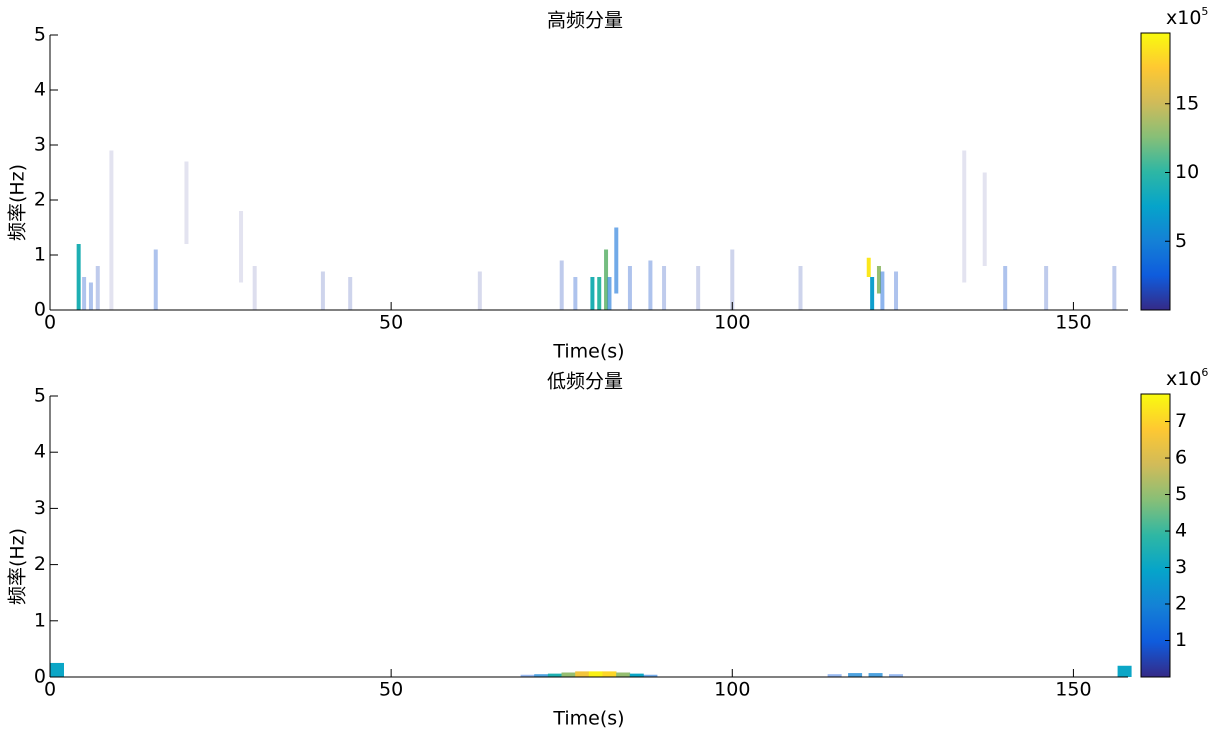 The height and width of the screenshot is (732, 1224). I want to click on colorbar-tick-label: 15, so click(1187, 103).